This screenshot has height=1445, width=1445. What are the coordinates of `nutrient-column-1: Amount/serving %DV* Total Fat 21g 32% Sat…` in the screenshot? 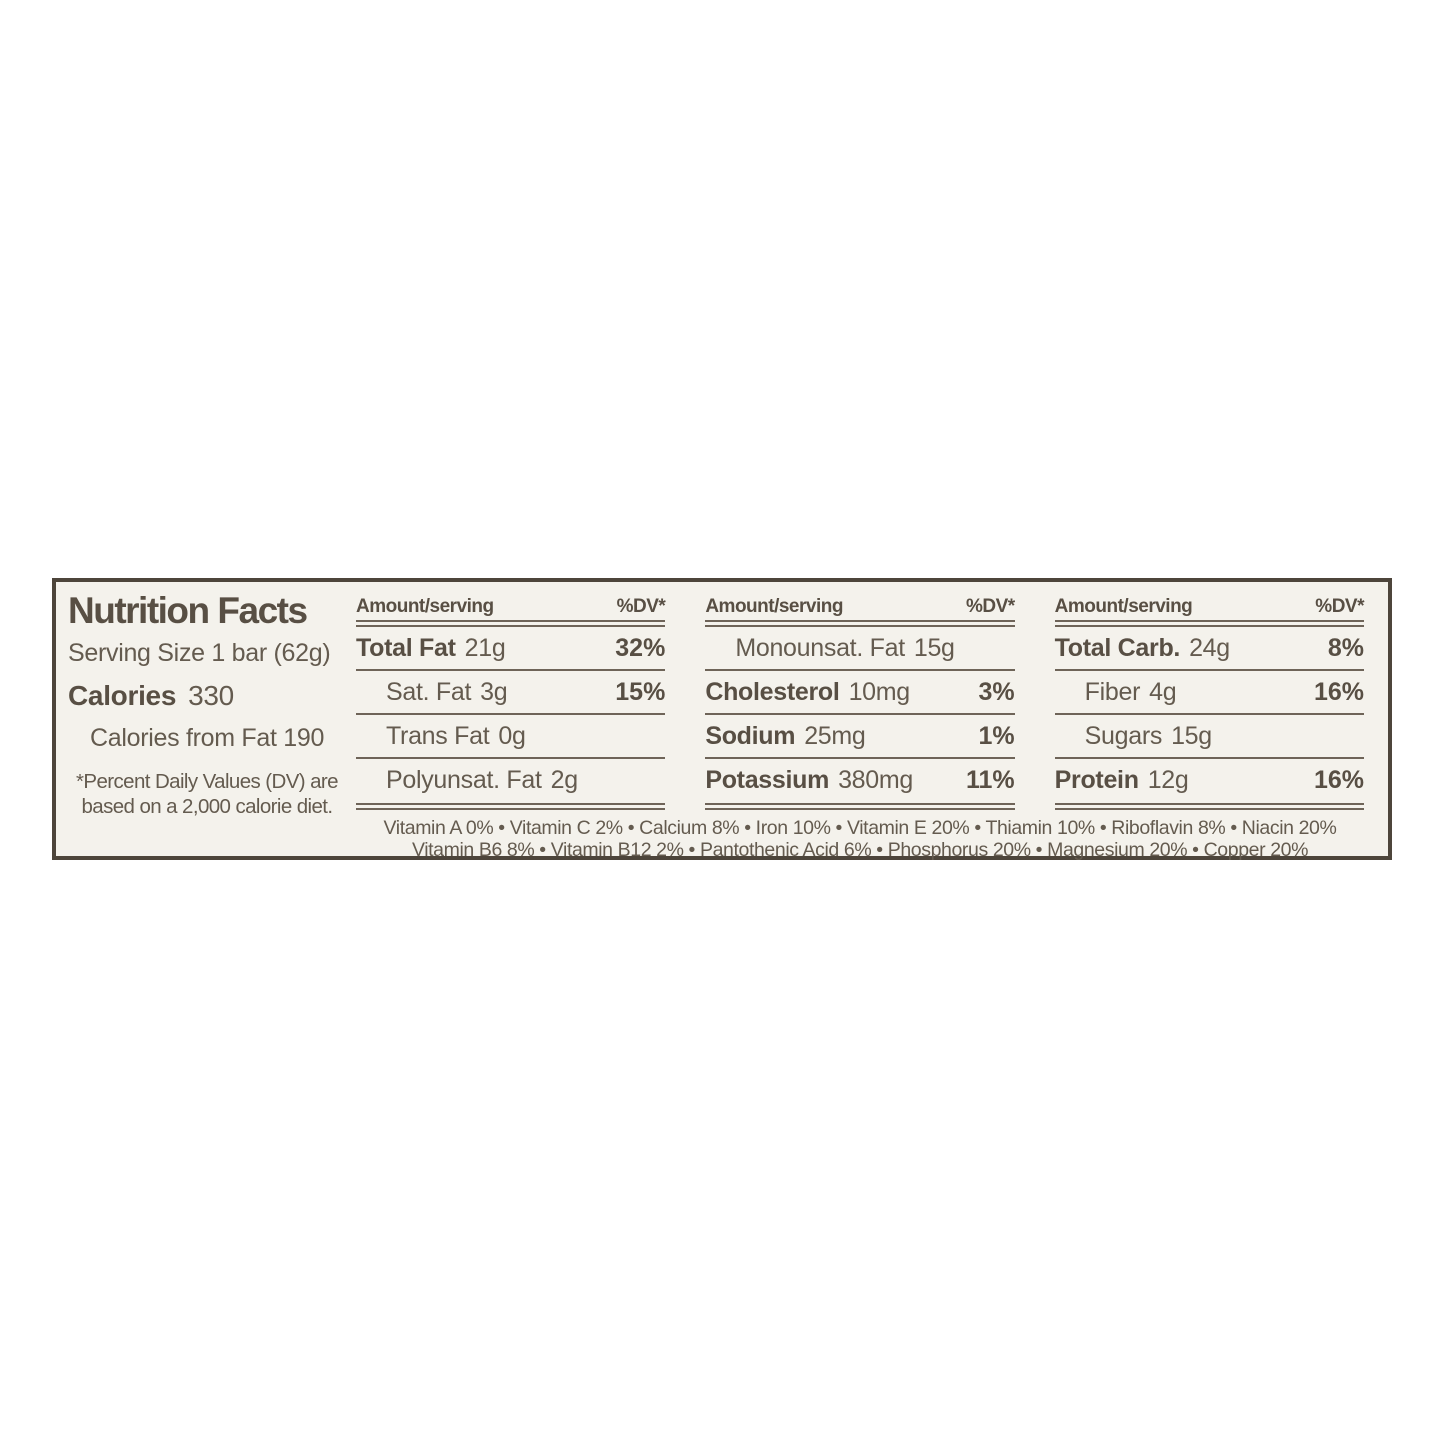 It's located at (511, 700).